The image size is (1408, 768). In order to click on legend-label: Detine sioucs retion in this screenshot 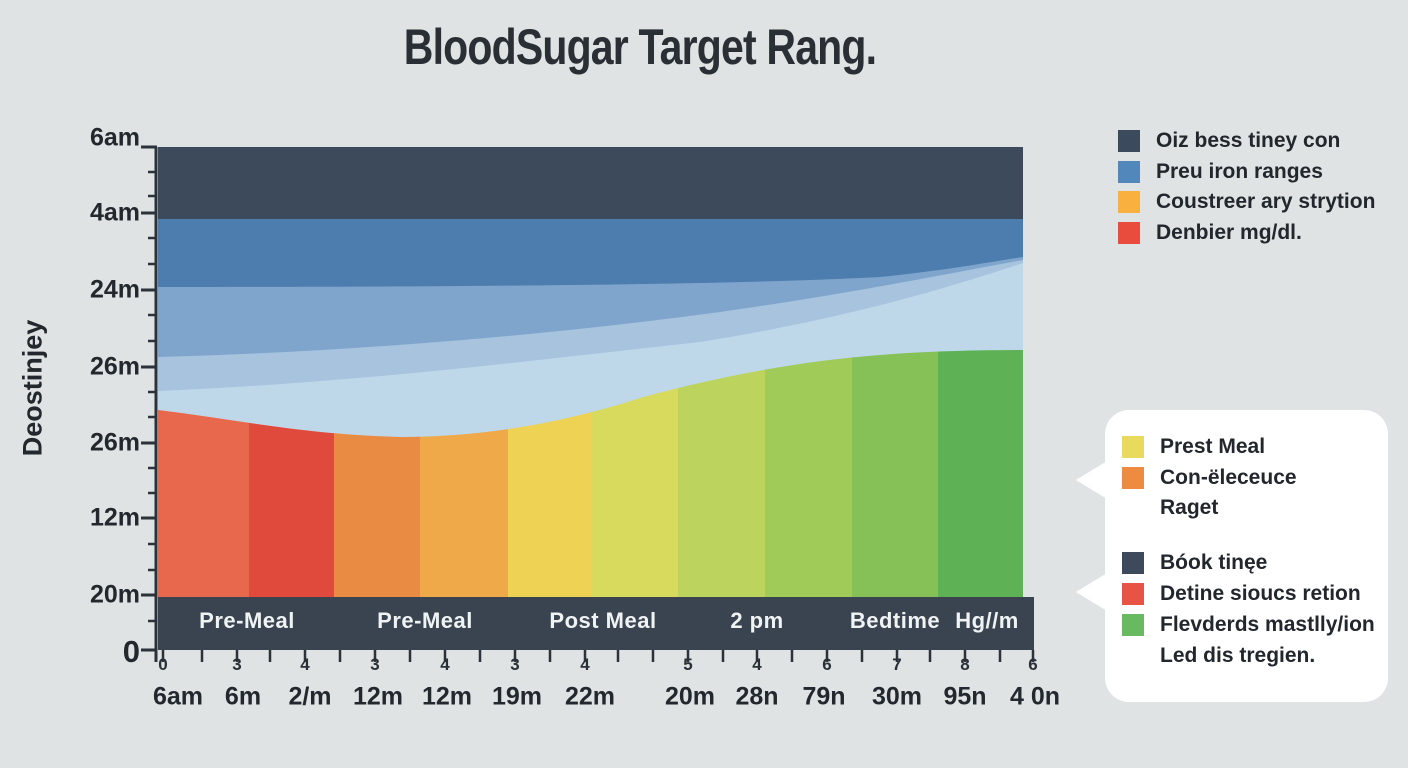, I will do `click(1260, 593)`.